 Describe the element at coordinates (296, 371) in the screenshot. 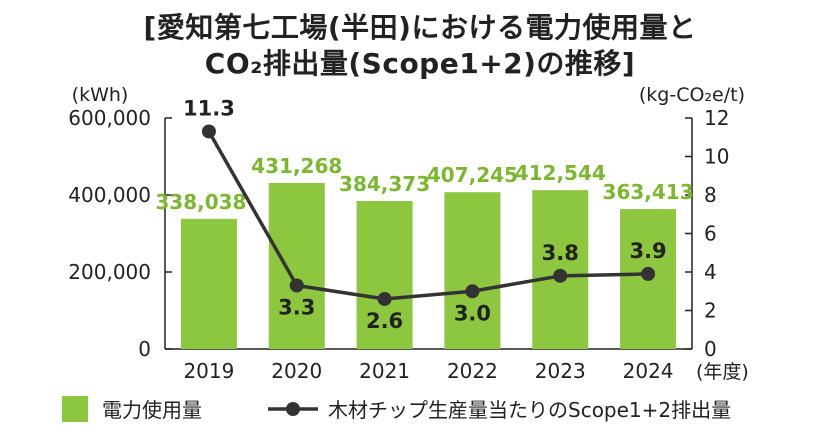

I see `x-tick-label: 2020` at that location.